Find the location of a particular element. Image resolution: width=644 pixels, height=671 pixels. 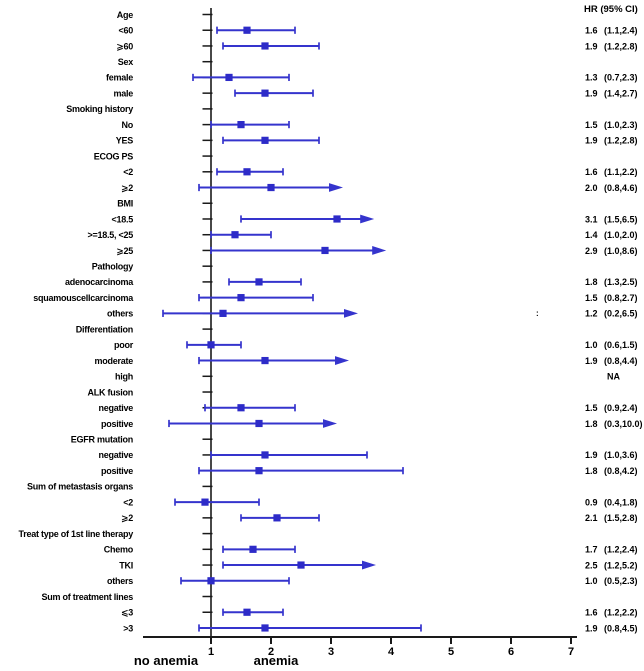

hr-value: 2.5 is located at coordinates (591, 565).